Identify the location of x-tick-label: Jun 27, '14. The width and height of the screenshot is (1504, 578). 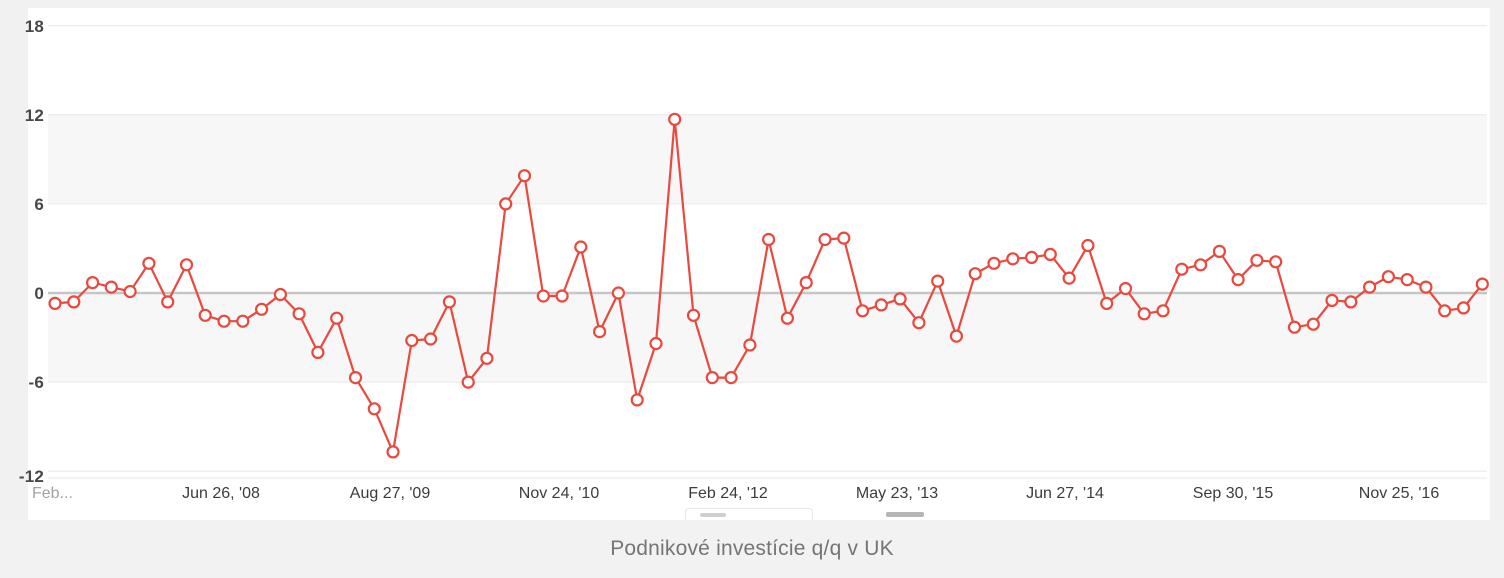
(1065, 493).